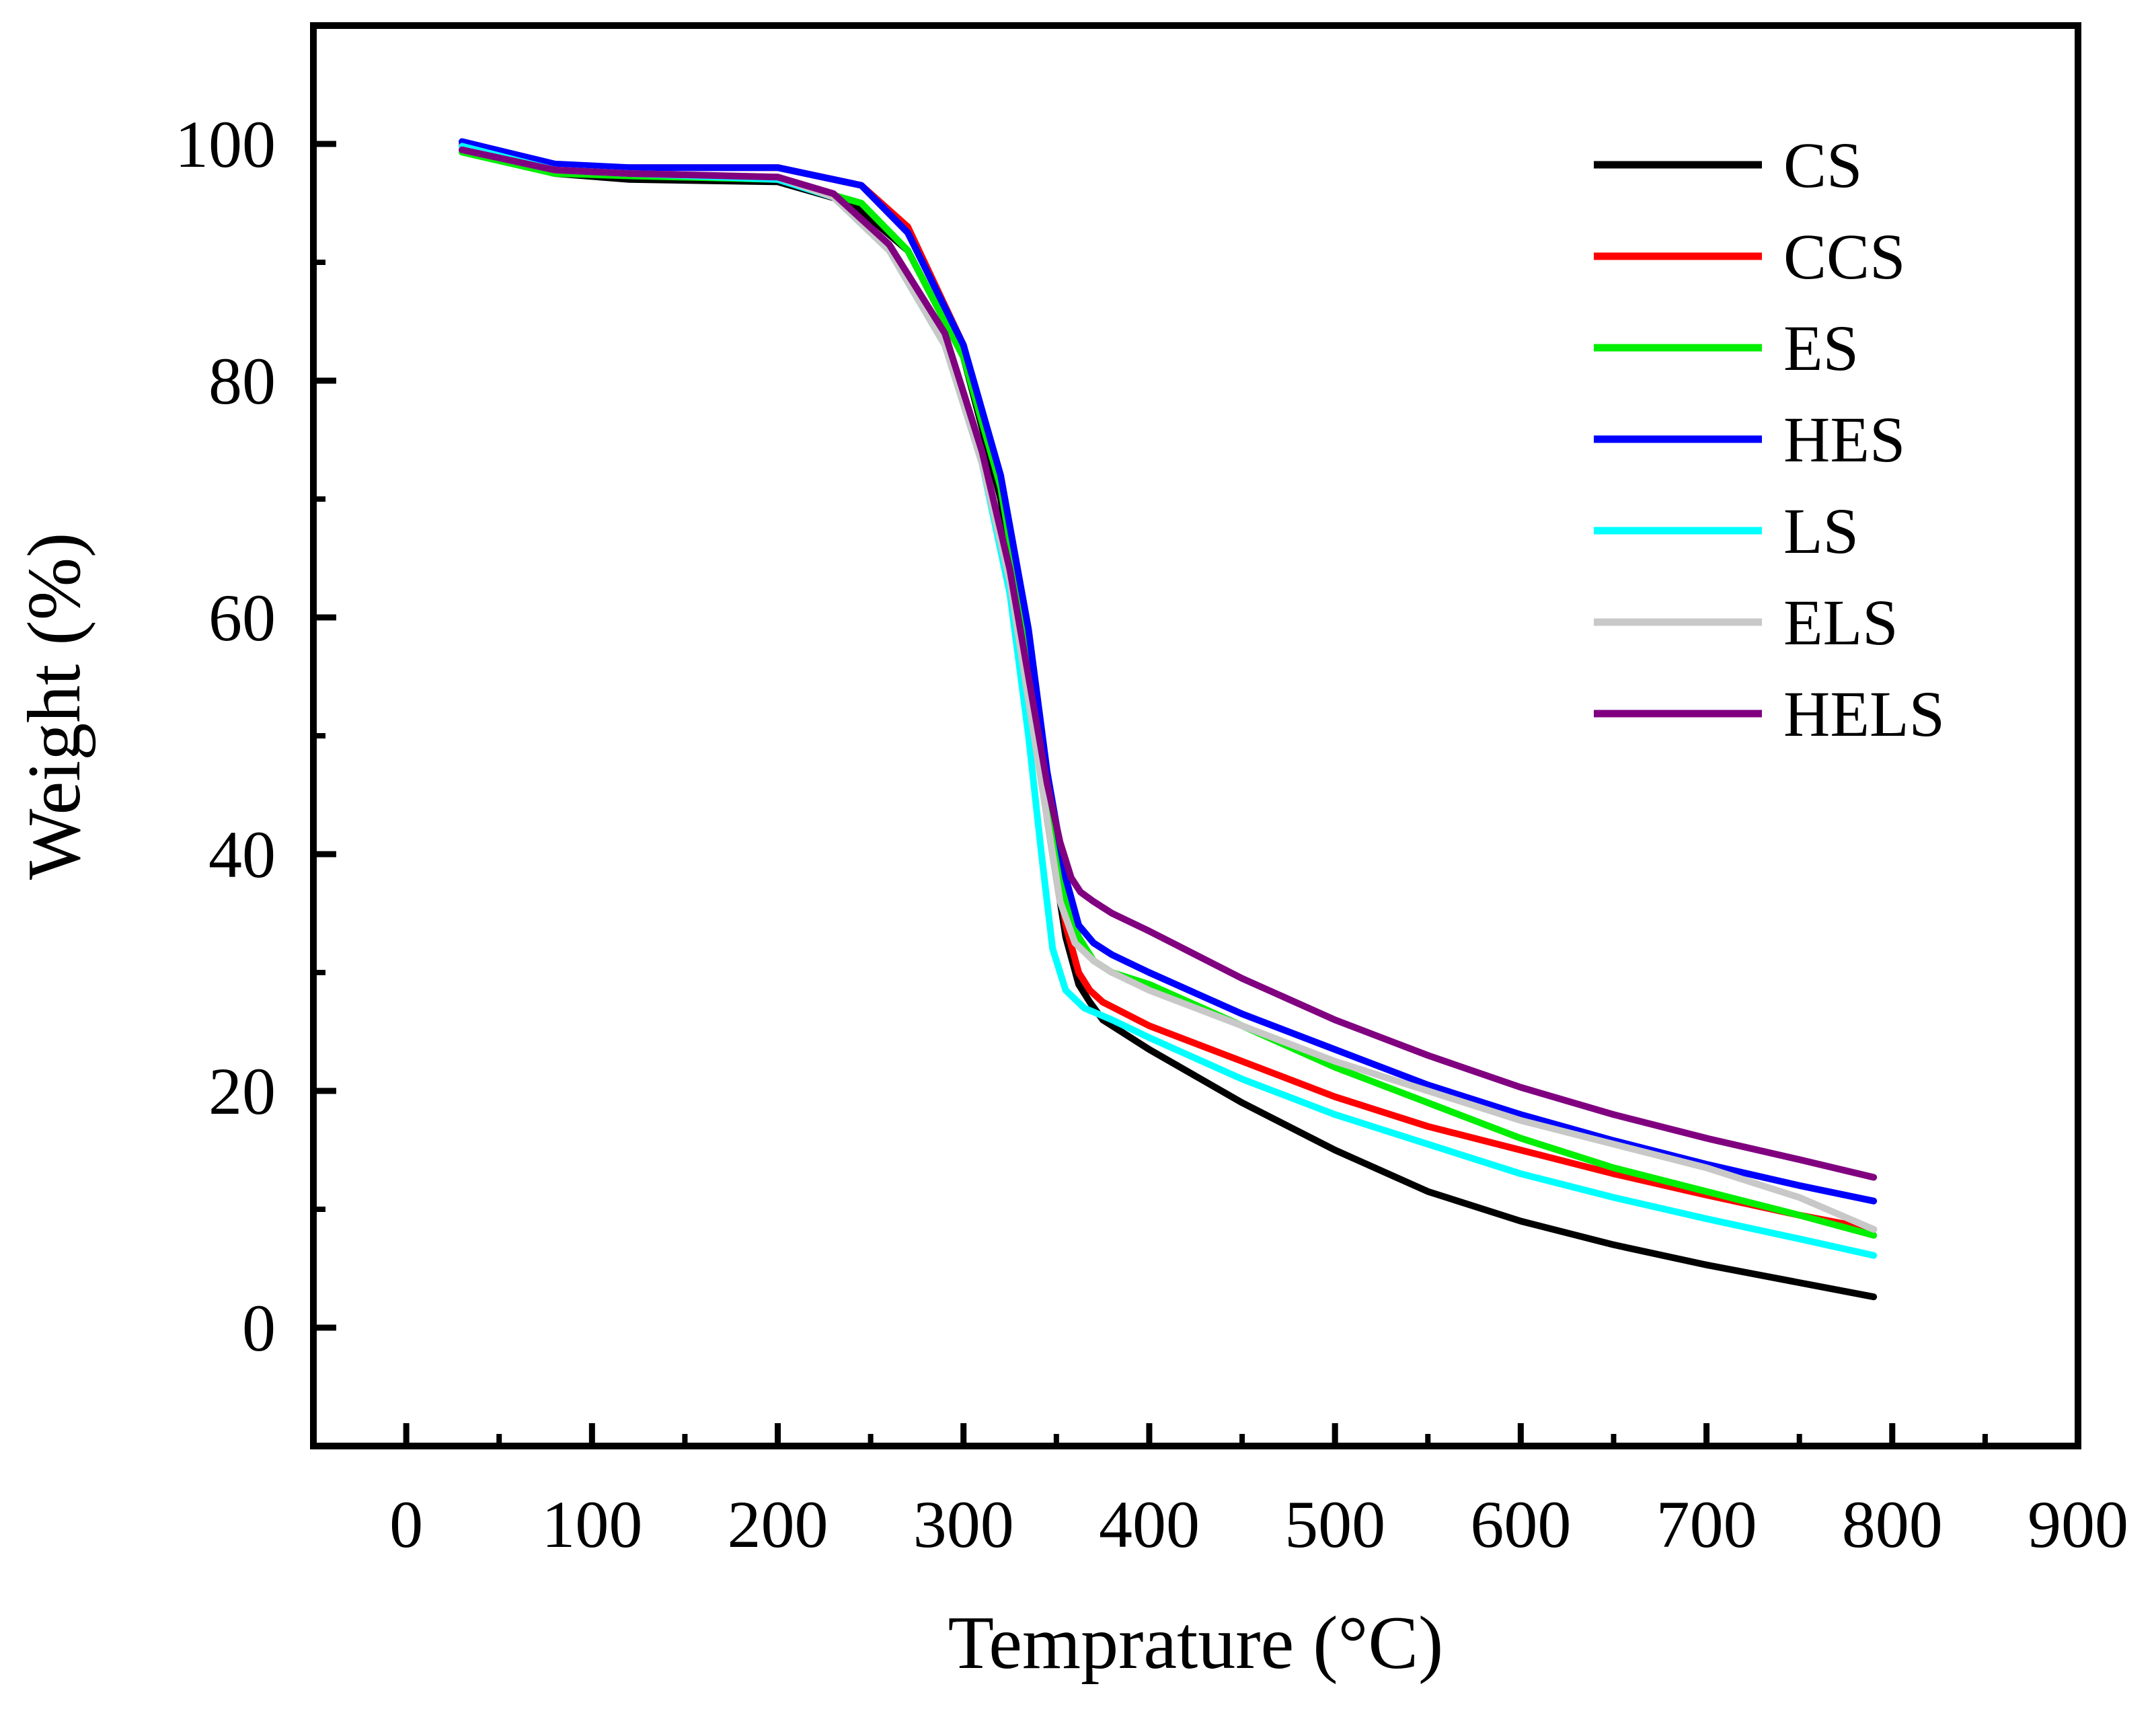 Image resolution: width=2156 pixels, height=1709 pixels. Describe the element at coordinates (406, 1524) in the screenshot. I see `x-tick-label: 0` at that location.